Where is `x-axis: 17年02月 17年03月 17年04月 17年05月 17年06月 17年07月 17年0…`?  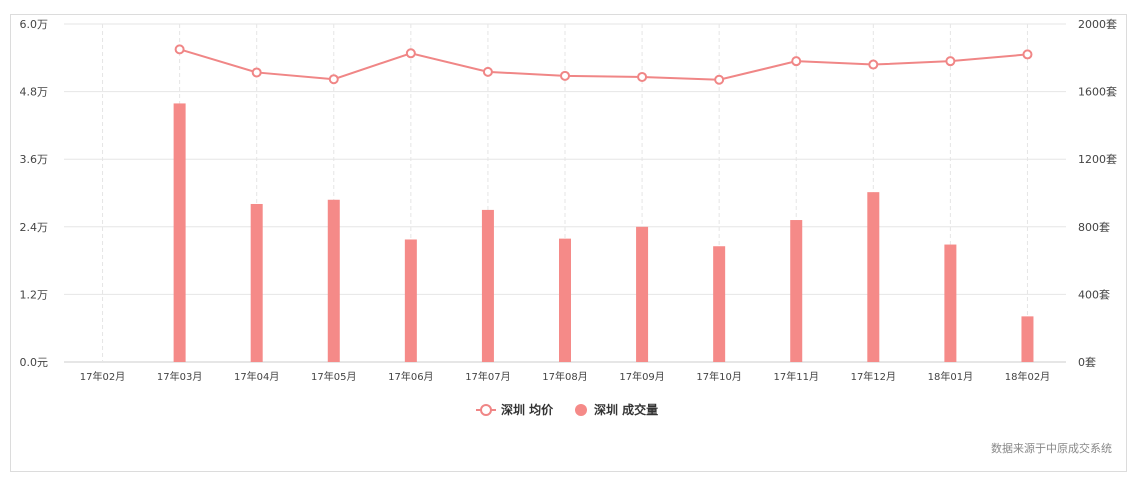
x-axis: 17年02月 17年03月 17年04月 17年05月 17年06月 17年07月 17年0… is located at coordinates (565, 376).